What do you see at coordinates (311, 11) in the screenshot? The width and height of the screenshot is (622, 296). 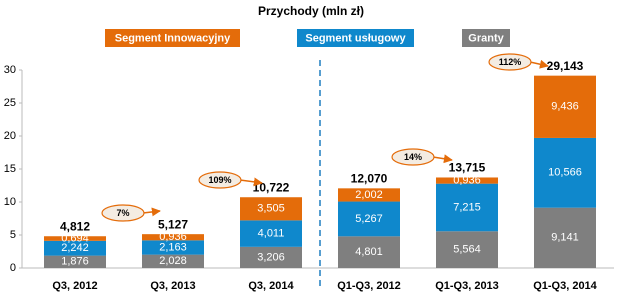 I see `chart-title: Przychody (mln zł)` at bounding box center [311, 11].